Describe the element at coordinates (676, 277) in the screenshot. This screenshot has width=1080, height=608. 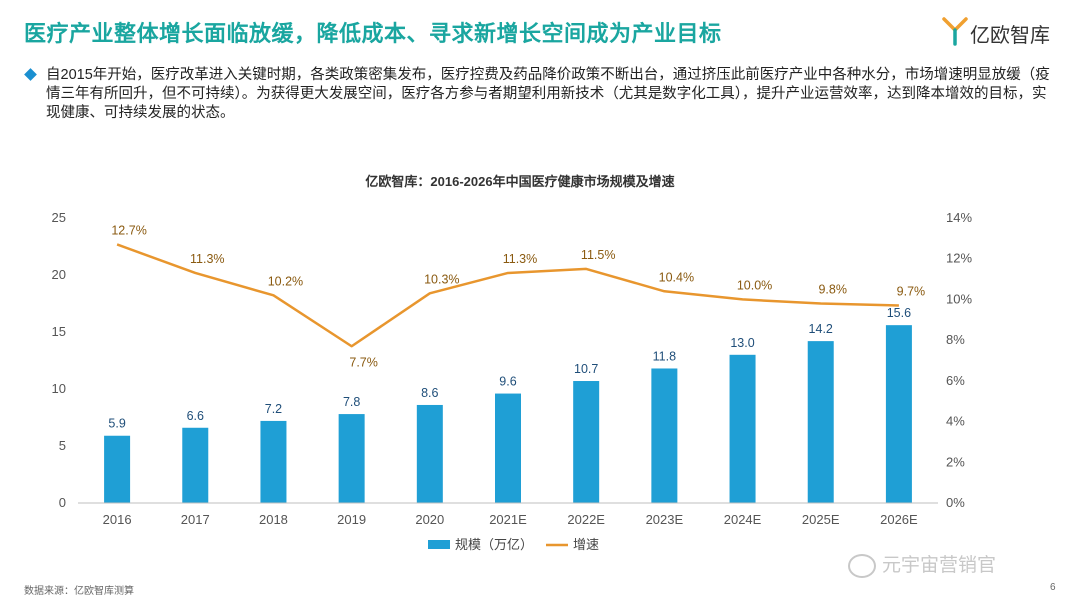
I see `growth-value-label: 10.4%` at that location.